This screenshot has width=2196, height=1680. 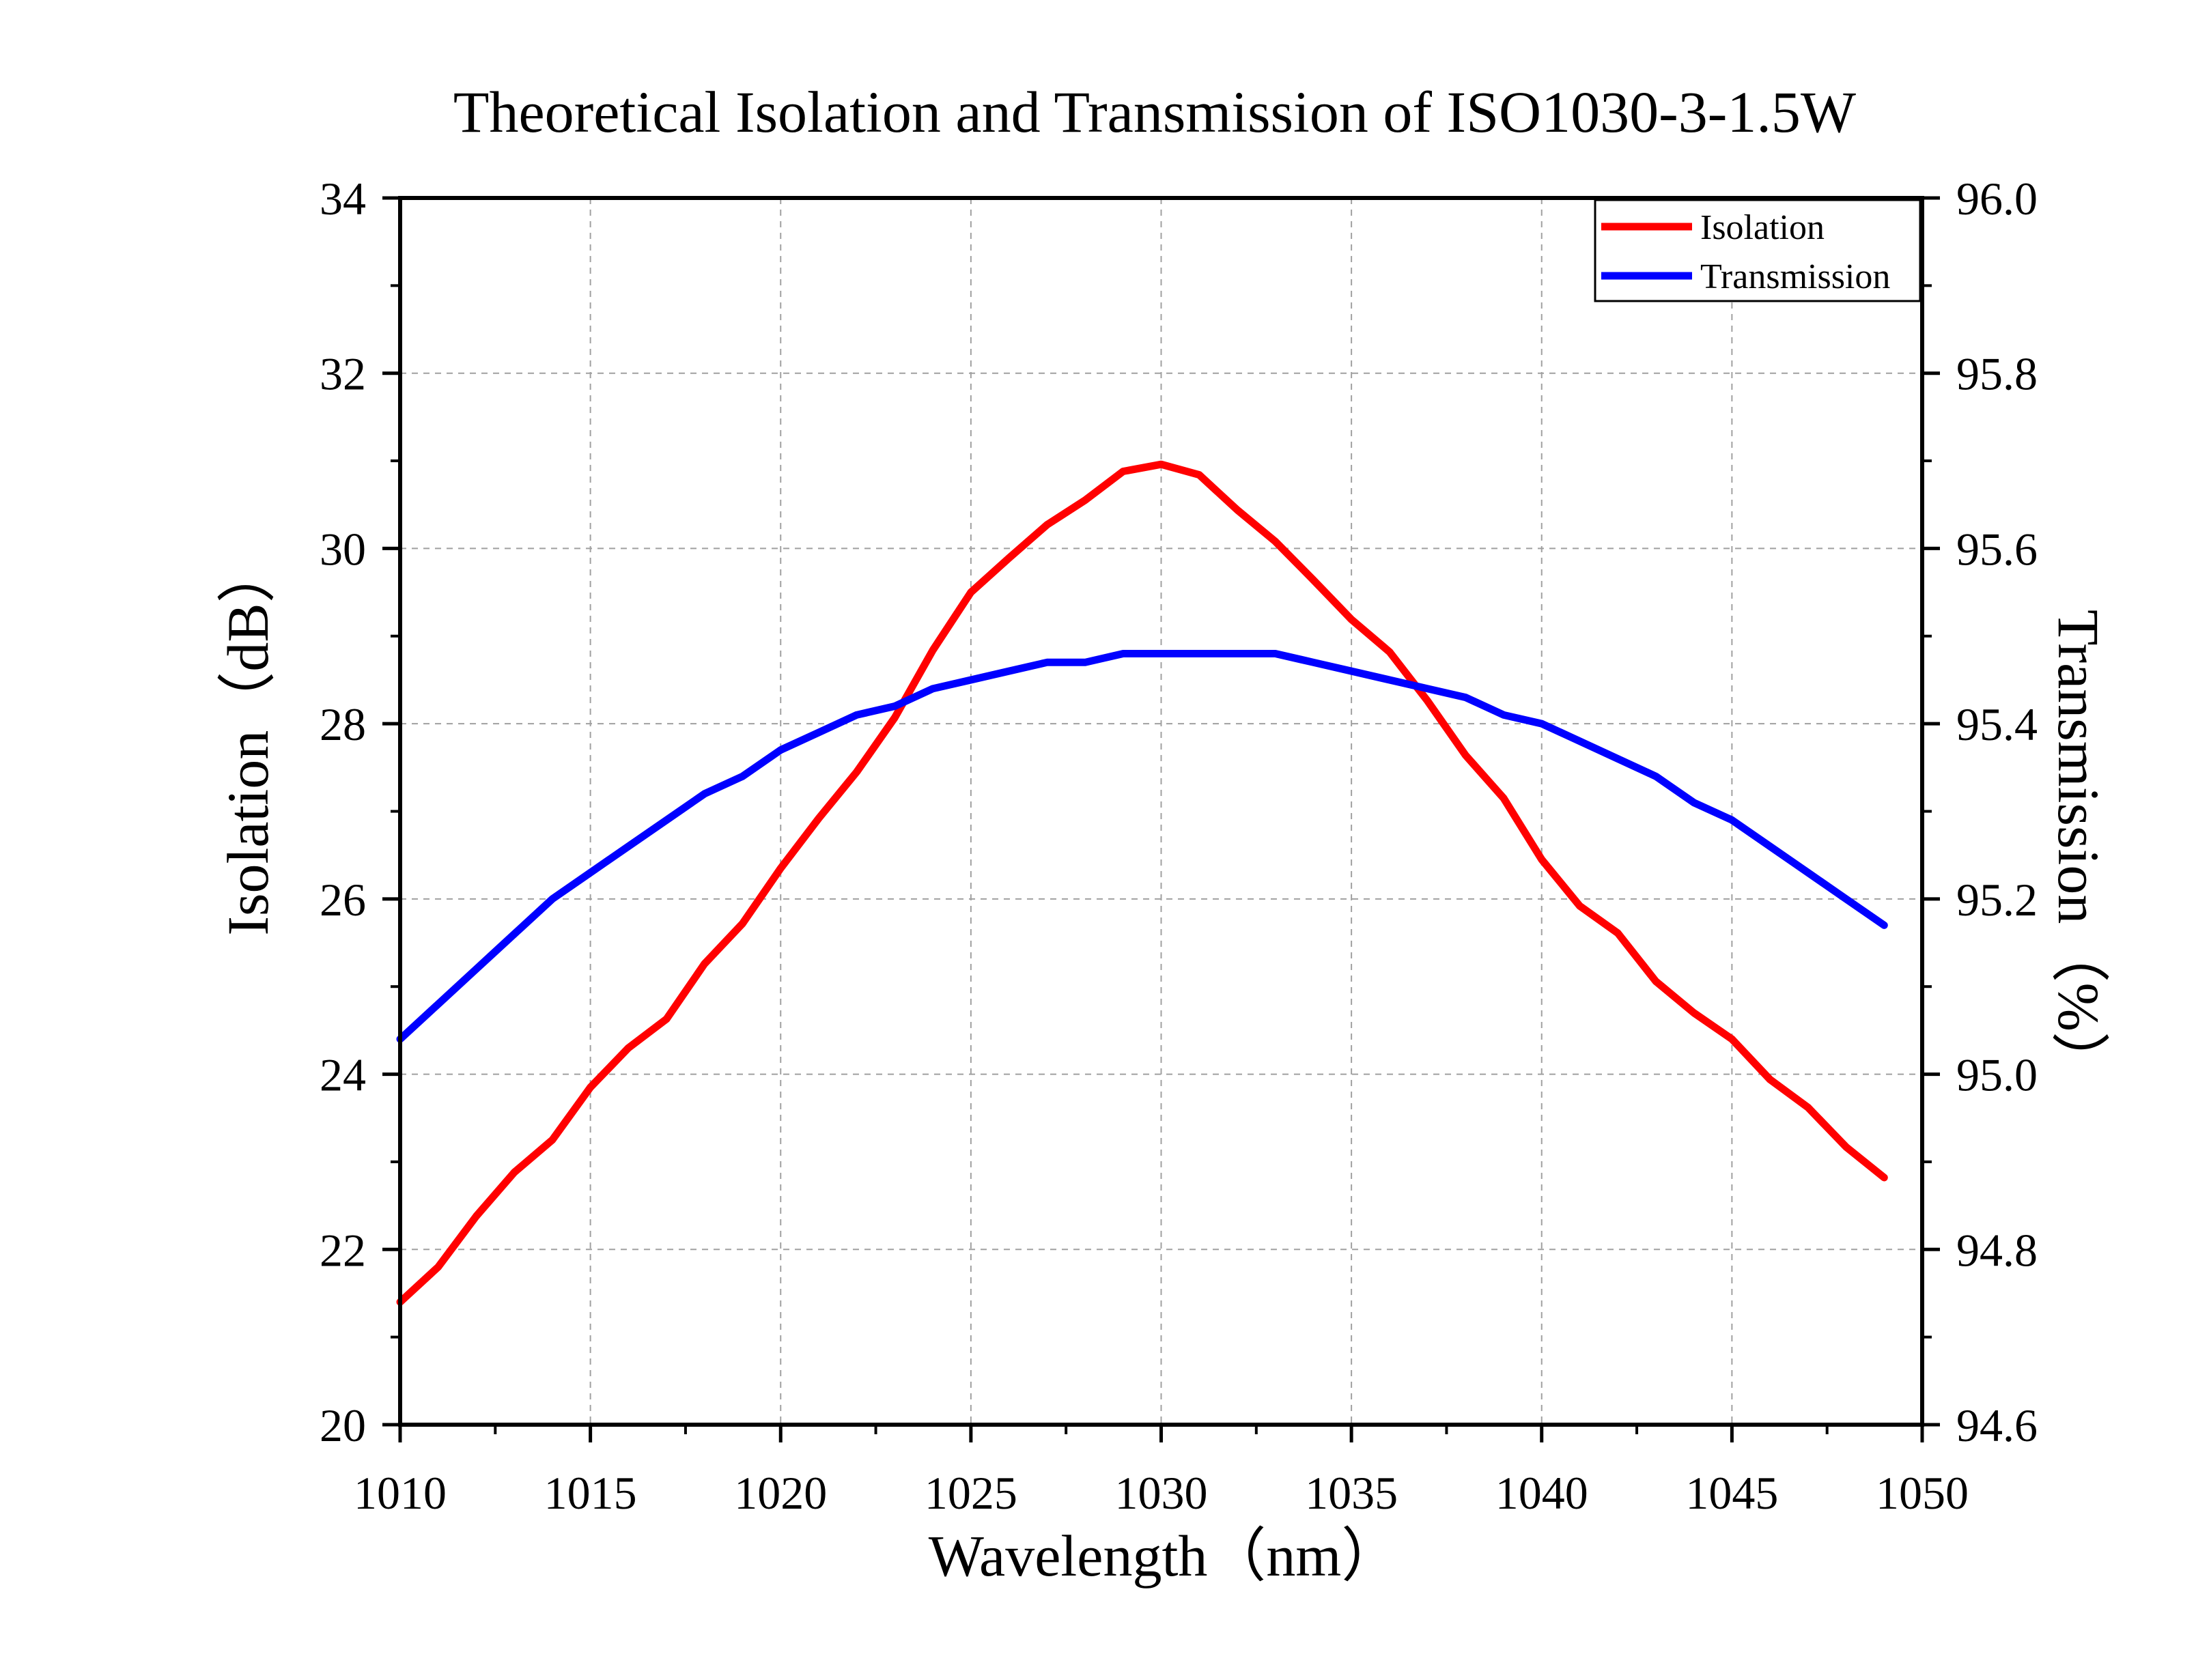 I want to click on y-left-tick-label: 32, so click(x=343, y=374).